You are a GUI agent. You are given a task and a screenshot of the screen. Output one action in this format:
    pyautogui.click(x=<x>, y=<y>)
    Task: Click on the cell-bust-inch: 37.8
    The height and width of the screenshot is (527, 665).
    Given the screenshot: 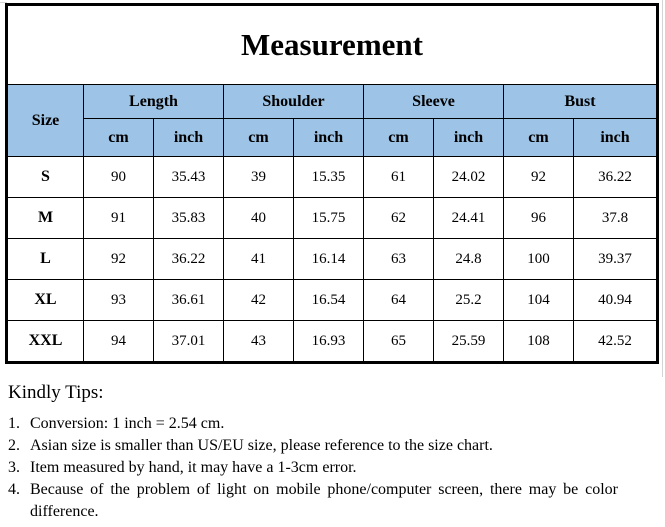 What is the action you would take?
    pyautogui.click(x=615, y=218)
    